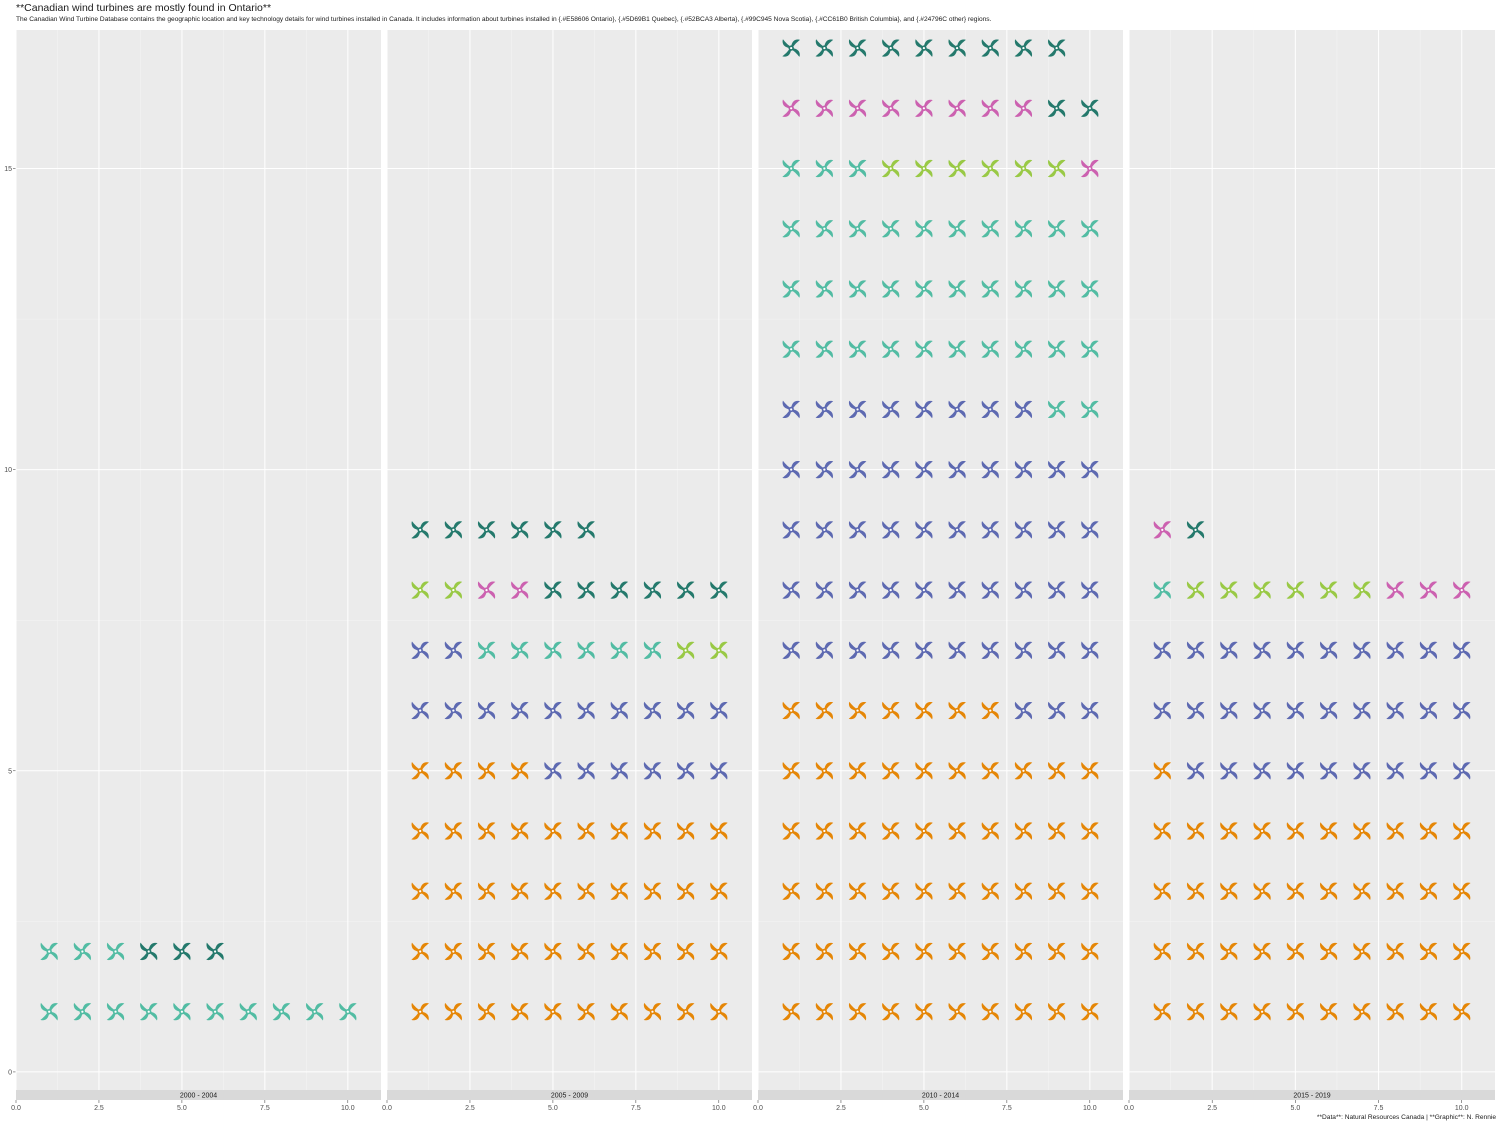  I want to click on x-tick-label: 5.0, so click(182, 1108).